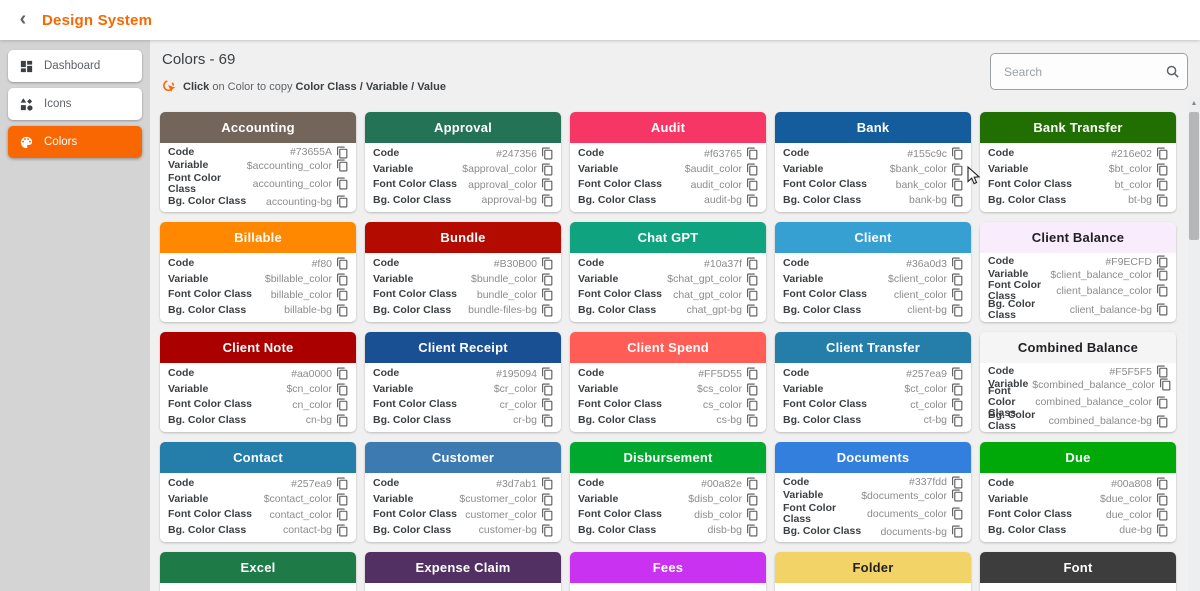 The image size is (1200, 591). I want to click on vertical-scrollbar: ▲, so click(1194, 344).